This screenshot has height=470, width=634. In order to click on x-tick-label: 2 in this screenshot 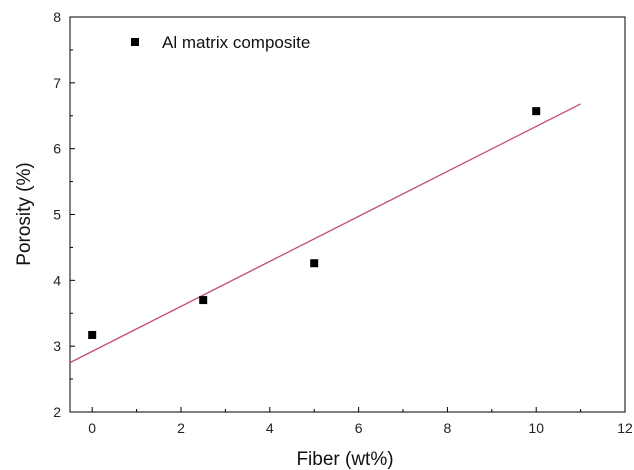, I will do `click(181, 428)`.